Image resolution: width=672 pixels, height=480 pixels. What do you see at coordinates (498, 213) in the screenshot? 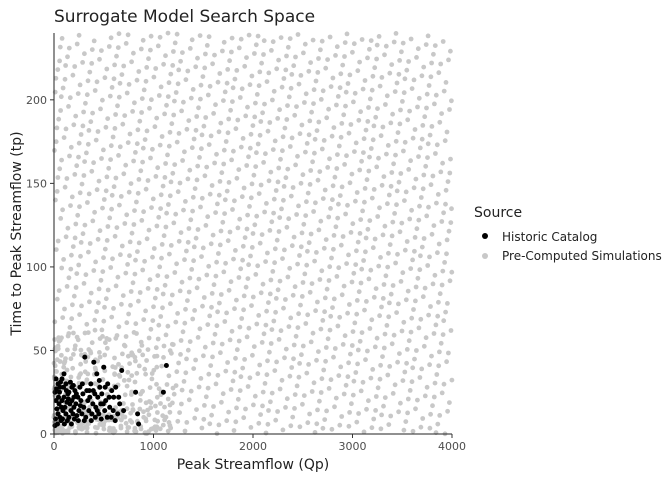
I see `legend-title: Source` at bounding box center [498, 213].